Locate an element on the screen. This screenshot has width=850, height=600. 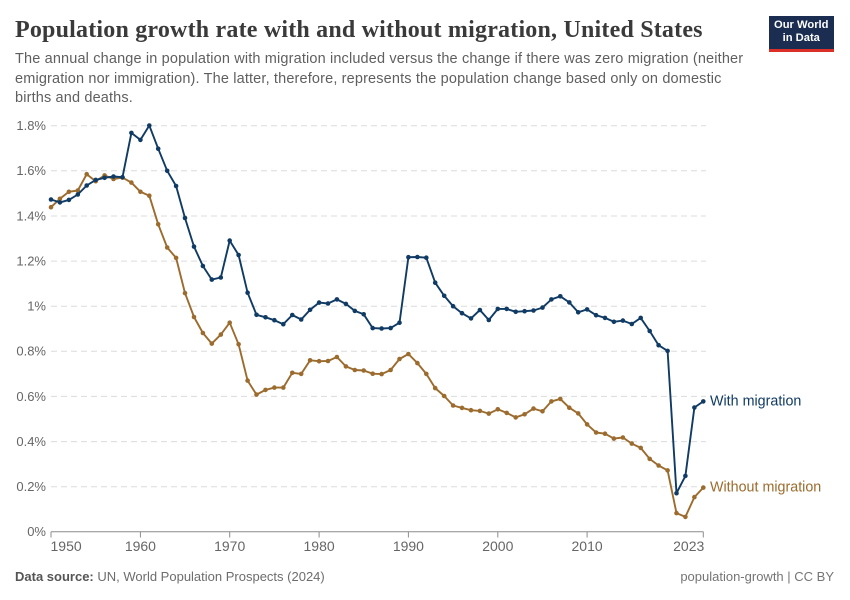
svg-text: 1960 is located at coordinates (140, 546).